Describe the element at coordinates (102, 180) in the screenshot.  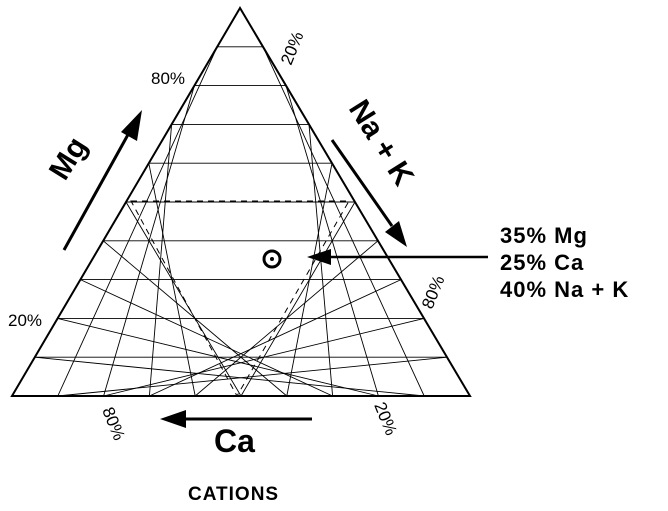
I see `mg-direction-arrow` at that location.